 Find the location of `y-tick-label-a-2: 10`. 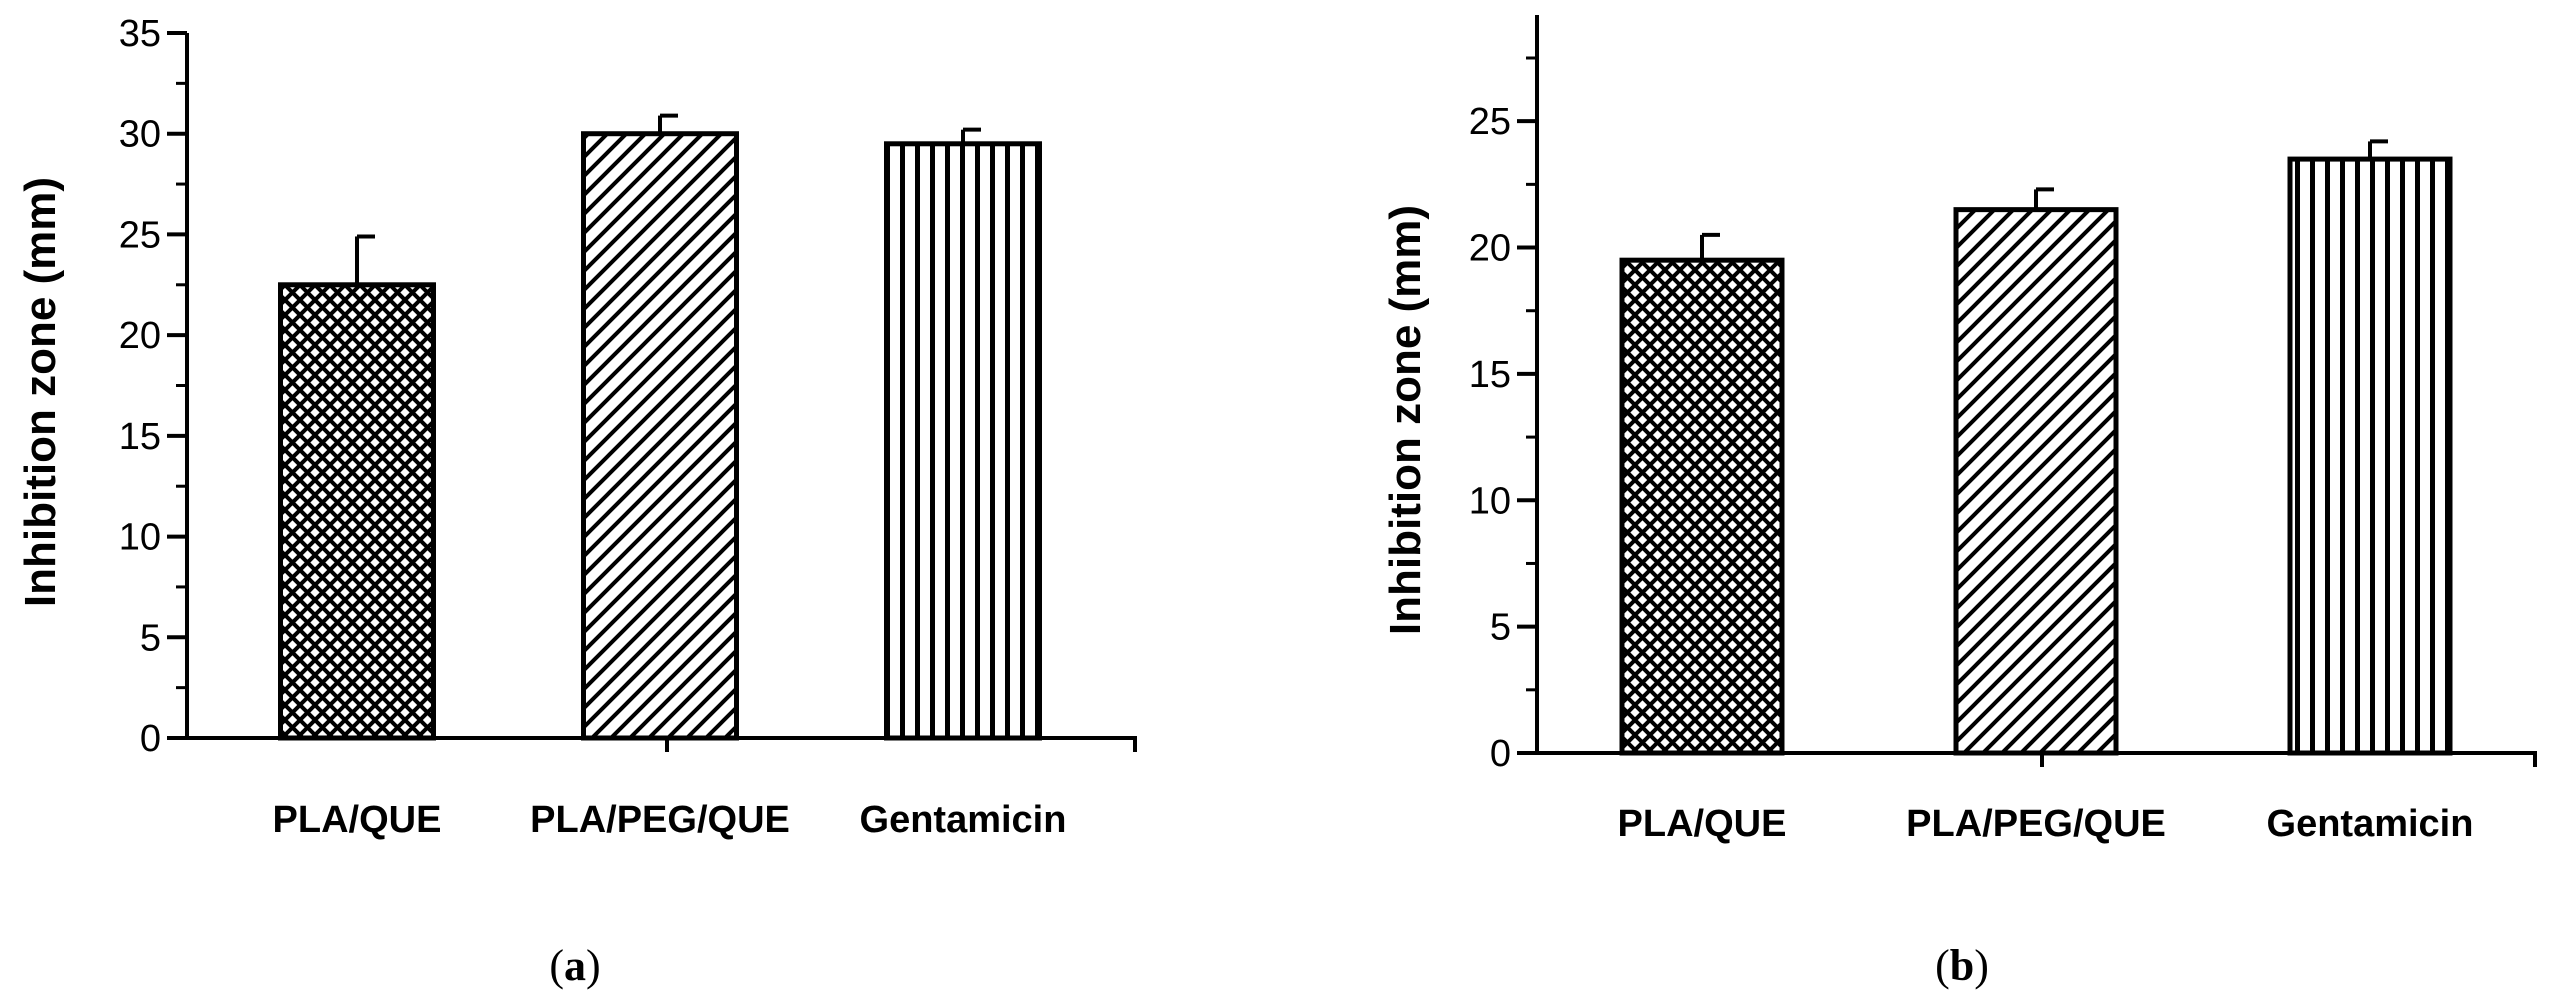

y-tick-label-a-2: 10 is located at coordinates (140, 538).